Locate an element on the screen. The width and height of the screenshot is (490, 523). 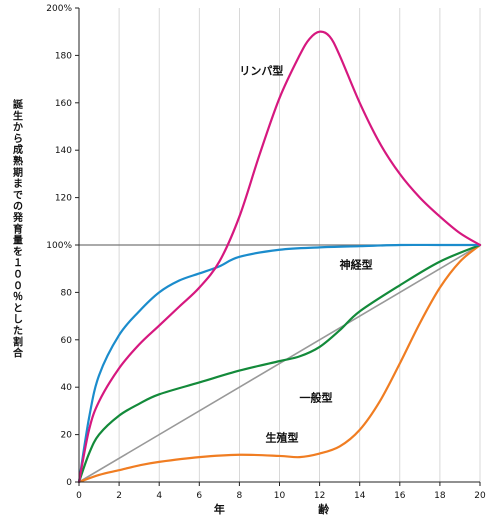
series-label-リンパ型: リンパ型 is located at coordinates (261, 70).